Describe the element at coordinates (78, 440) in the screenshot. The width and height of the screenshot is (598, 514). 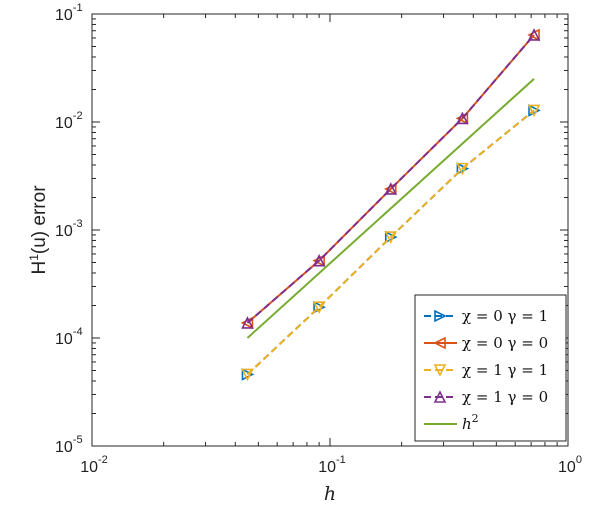
I see `y-tick-label-exp: -5` at that location.